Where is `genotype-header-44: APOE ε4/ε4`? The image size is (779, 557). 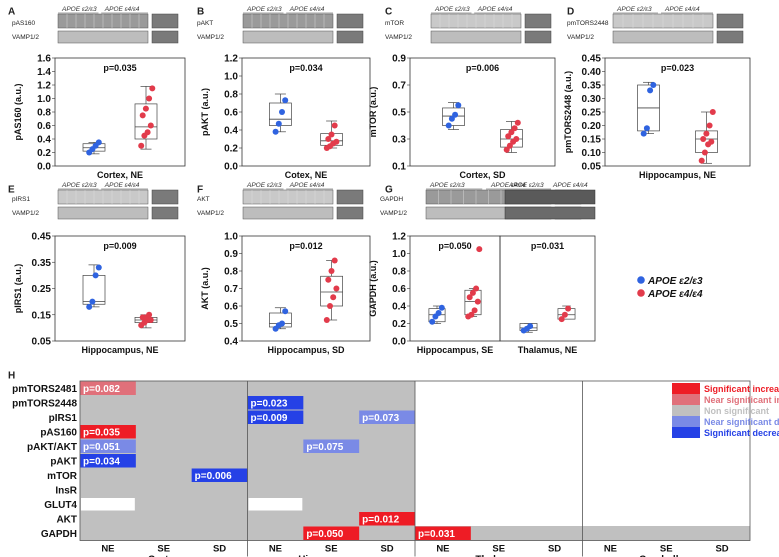
genotype-header-44: APOE ε4/ε4 is located at coordinates (307, 185).